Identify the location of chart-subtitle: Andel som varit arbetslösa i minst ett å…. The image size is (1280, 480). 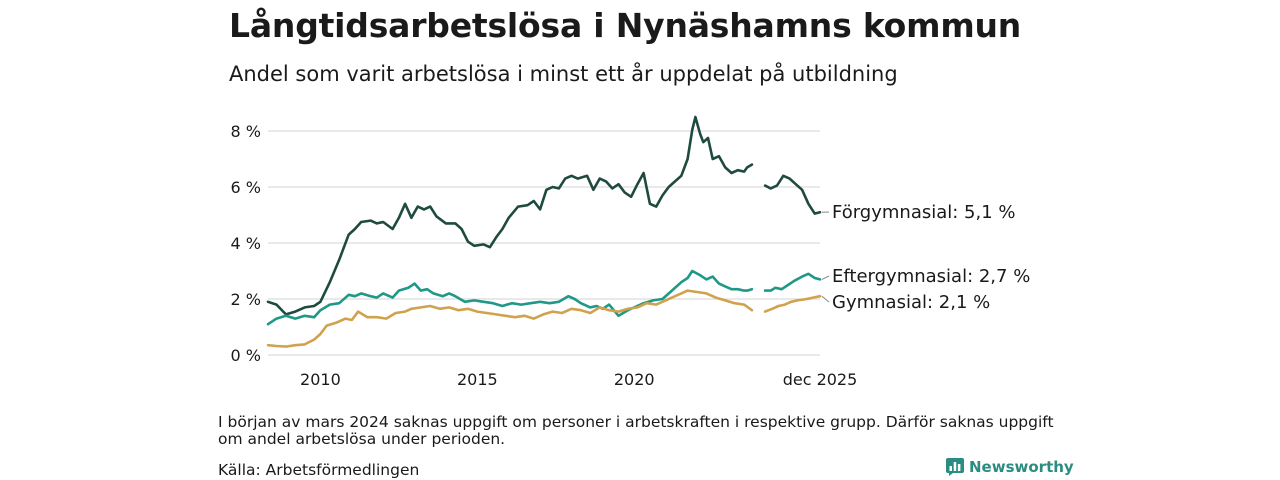
(563, 74).